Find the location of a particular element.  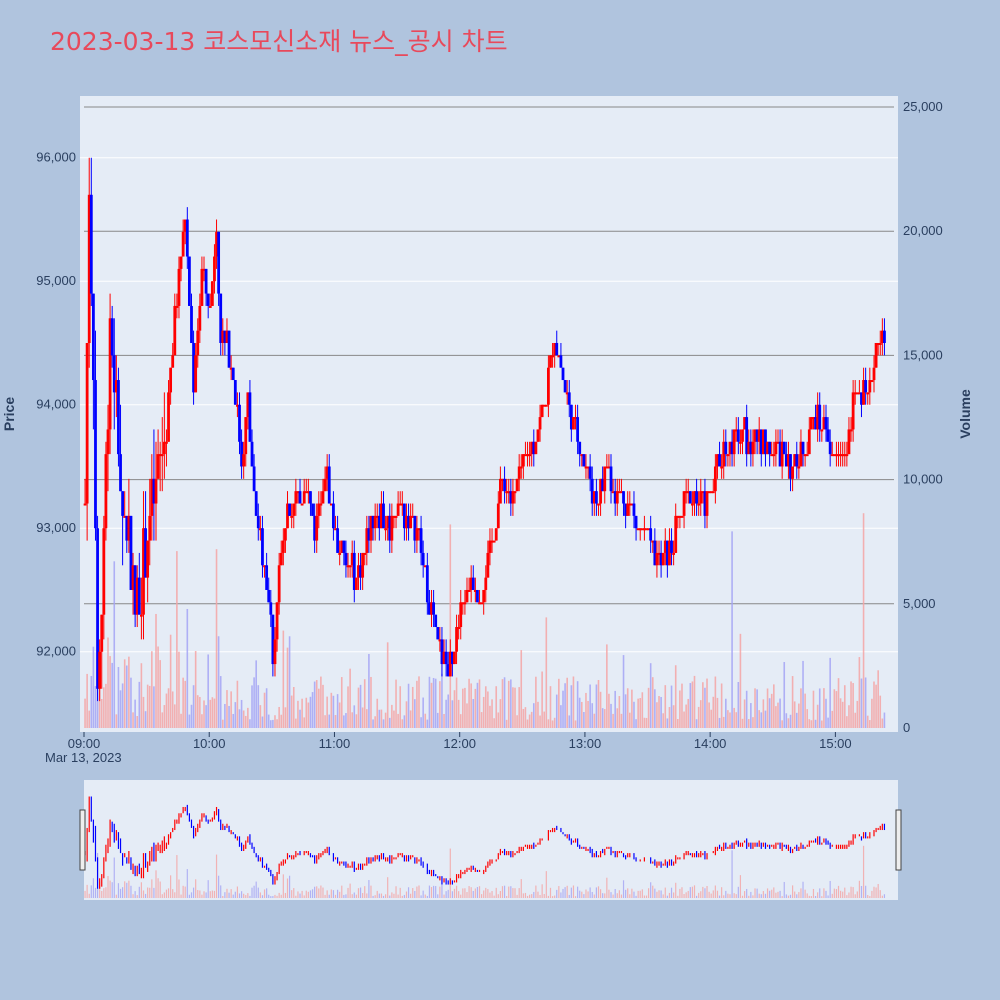

range-slider-right-handle is located at coordinates (898, 840).